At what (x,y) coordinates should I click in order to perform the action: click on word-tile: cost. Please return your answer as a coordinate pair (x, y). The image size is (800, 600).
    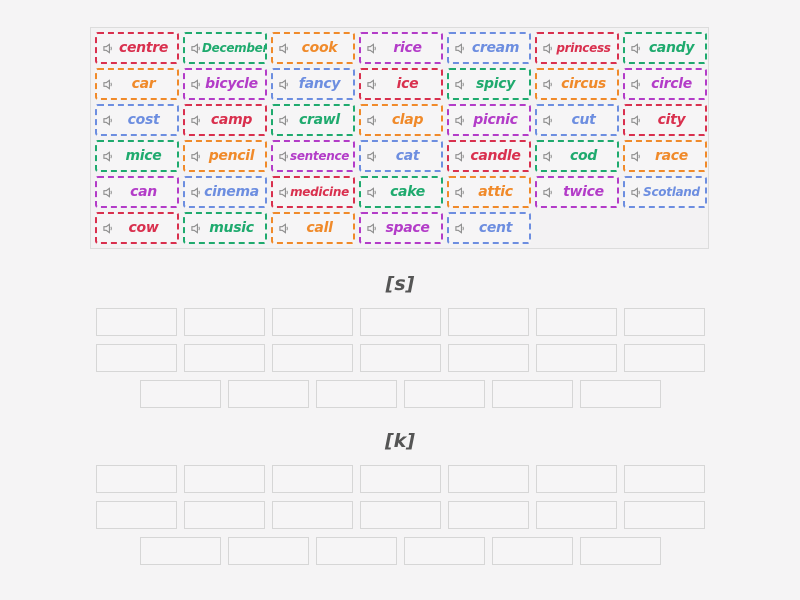
    Looking at the image, I should click on (137, 120).